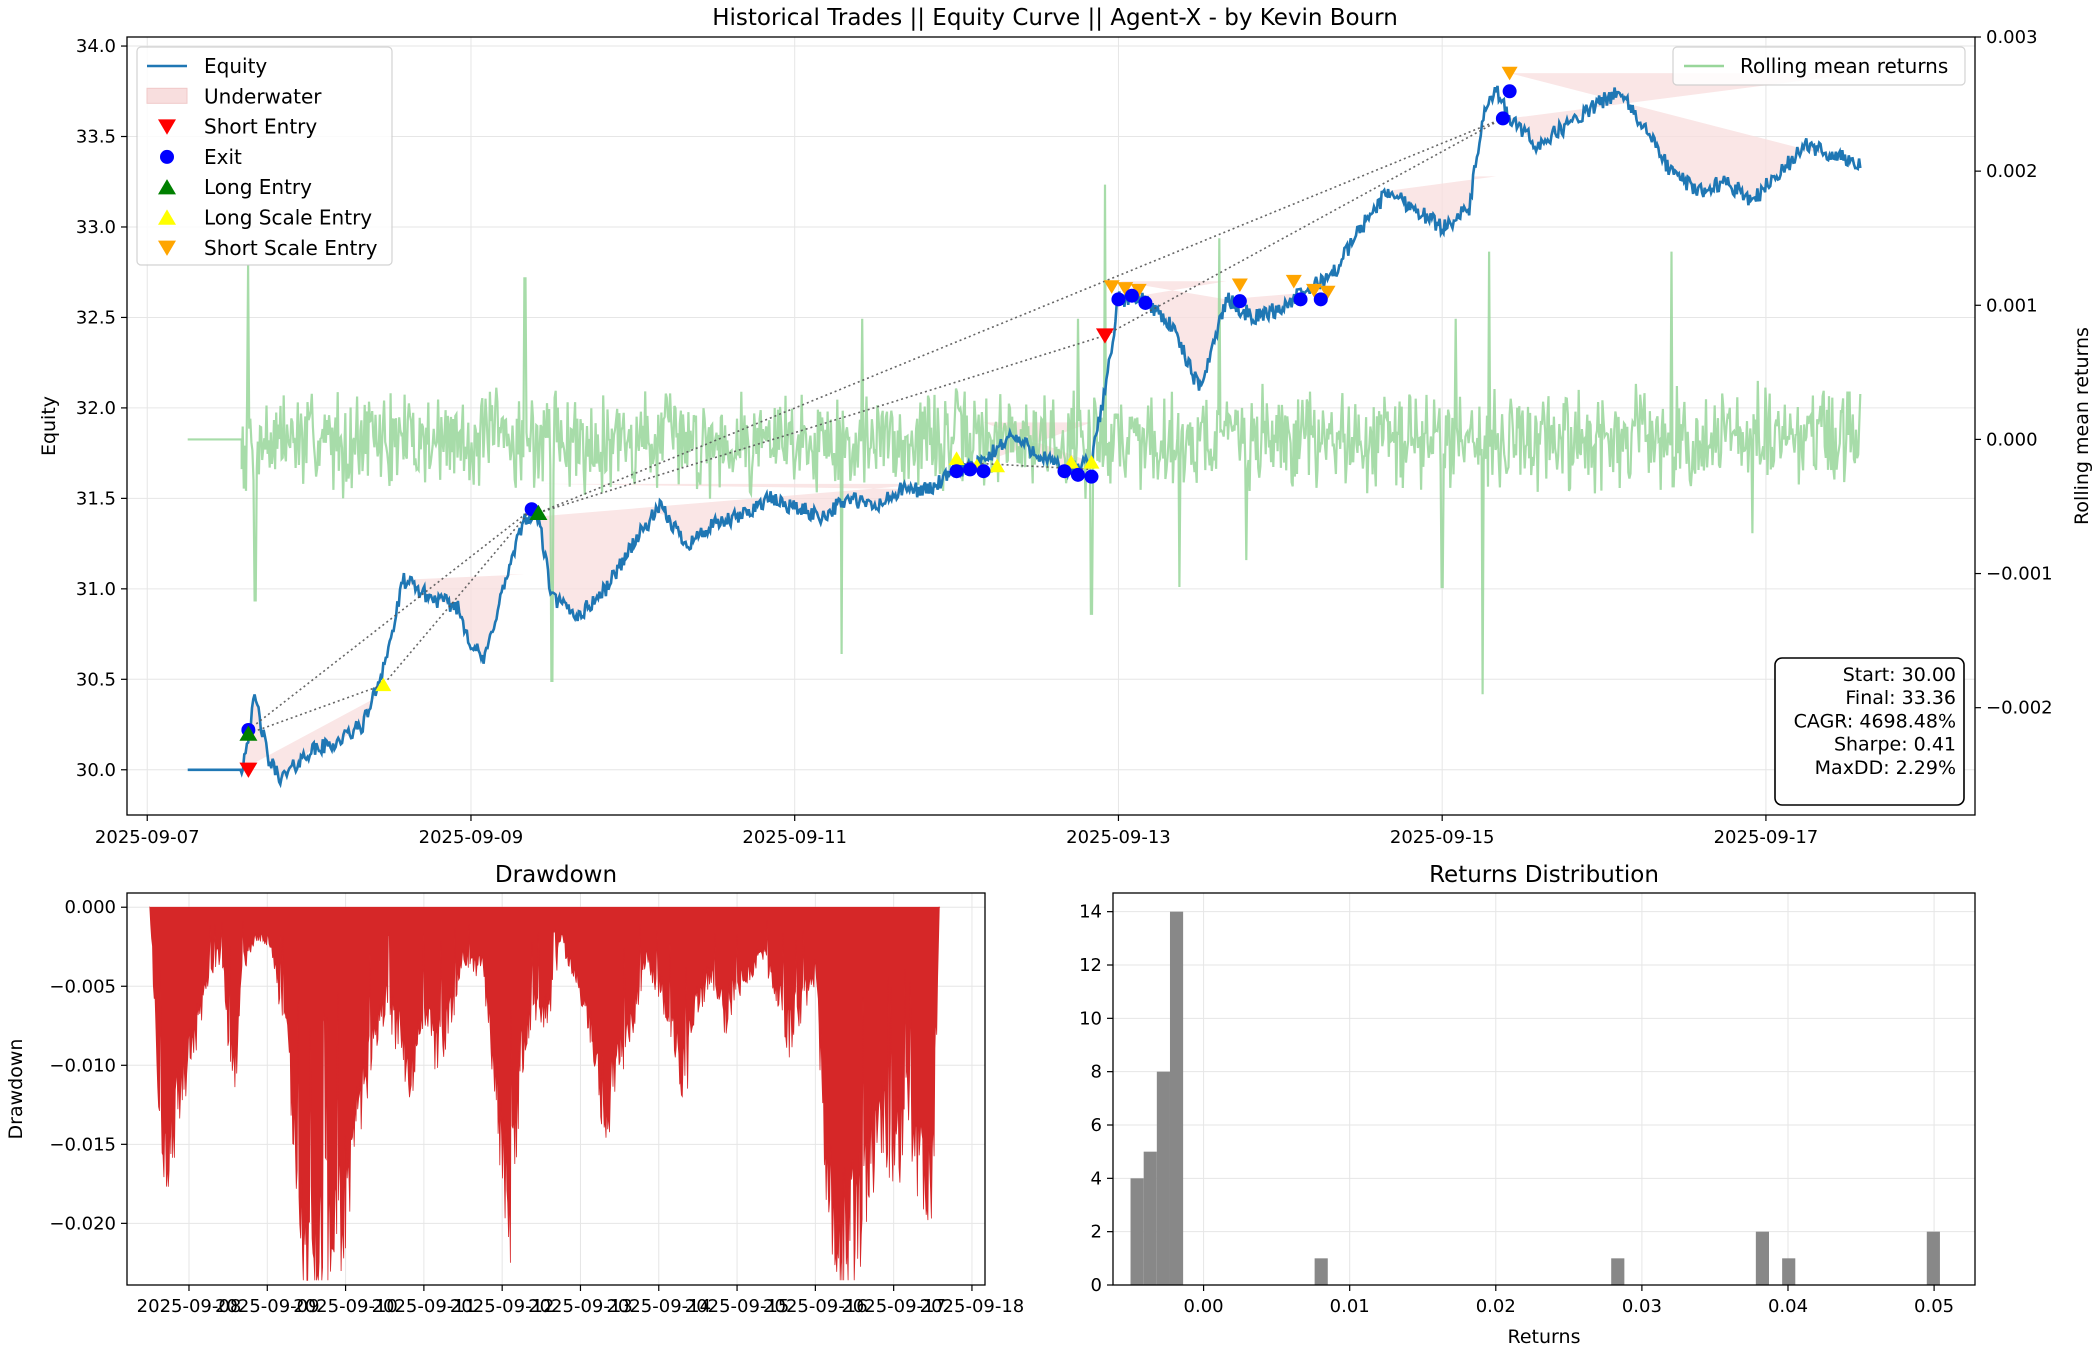  Describe the element at coordinates (471, 837) in the screenshot. I see `equity-x-tick-label: 2025-09-09` at that location.